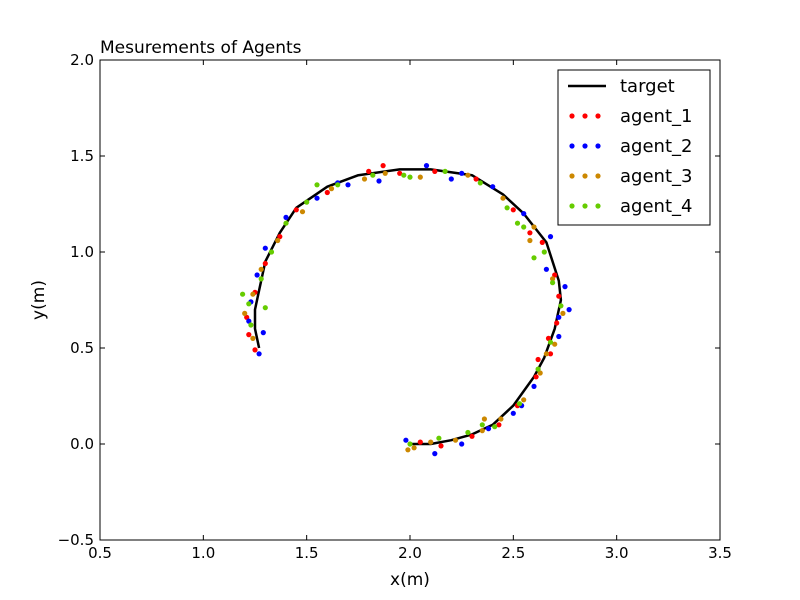  What do you see at coordinates (513, 553) in the screenshot?
I see `x-tick-label: 2.5` at bounding box center [513, 553].